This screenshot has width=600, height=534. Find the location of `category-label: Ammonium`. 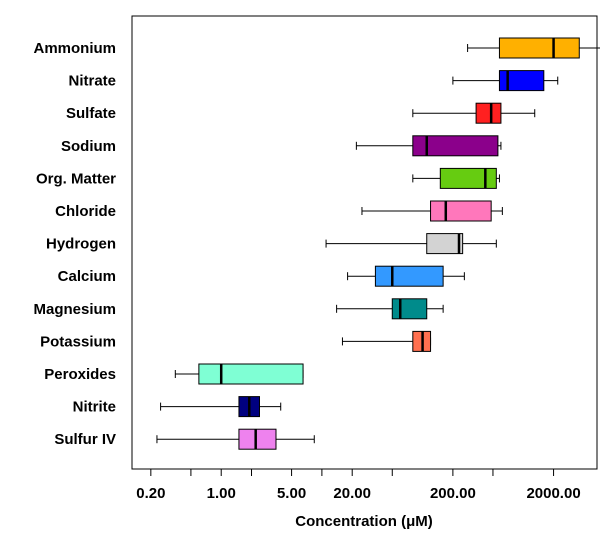

category-label: Ammonium is located at coordinates (75, 48).